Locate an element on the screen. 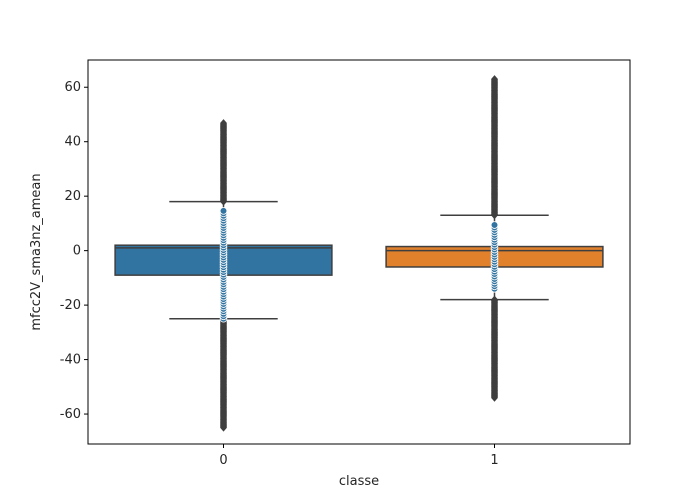 The width and height of the screenshot is (700, 500). y-axis-label: mfcc2V_sma3nz_amean is located at coordinates (36, 251).